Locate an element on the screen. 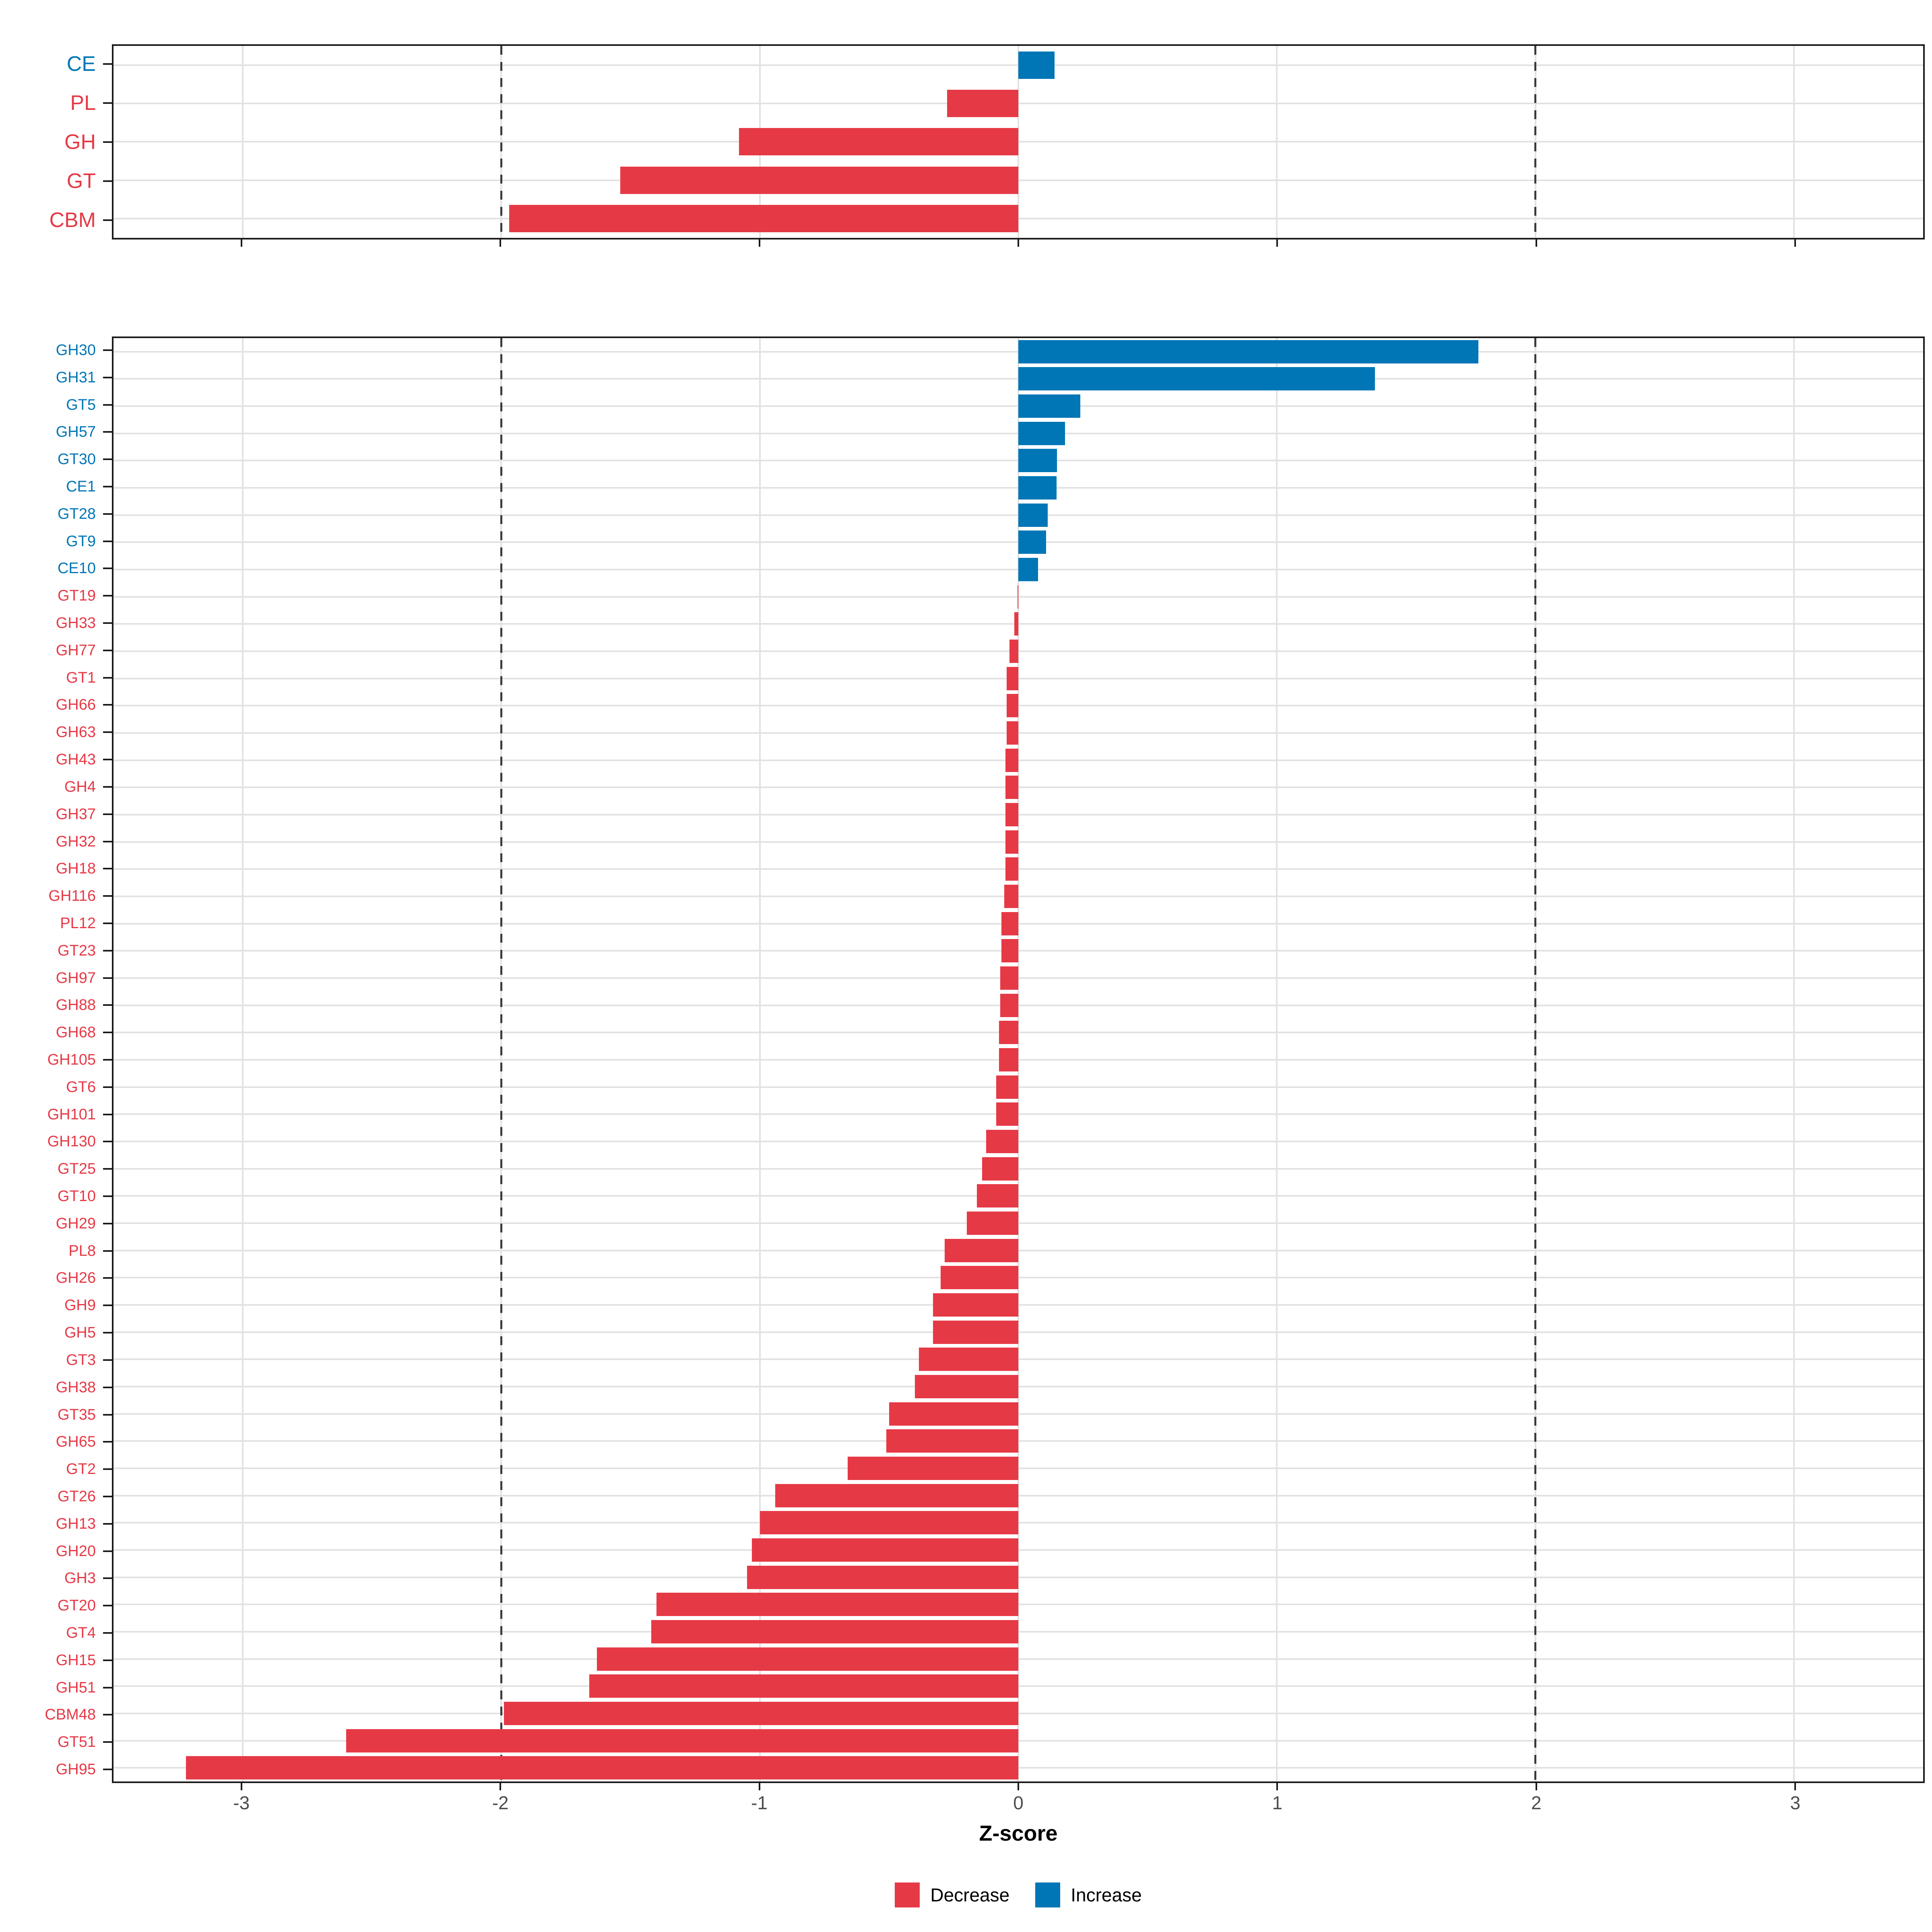 The height and width of the screenshot is (1932, 1932). row-GH101 is located at coordinates (1018, 1114).